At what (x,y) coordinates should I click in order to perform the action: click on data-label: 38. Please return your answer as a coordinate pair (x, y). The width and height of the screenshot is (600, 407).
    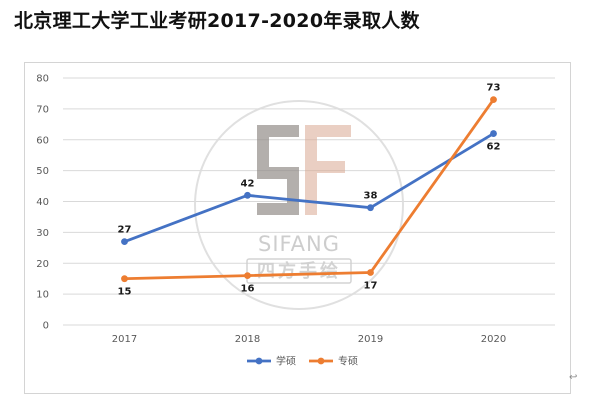
    Looking at the image, I should click on (371, 196).